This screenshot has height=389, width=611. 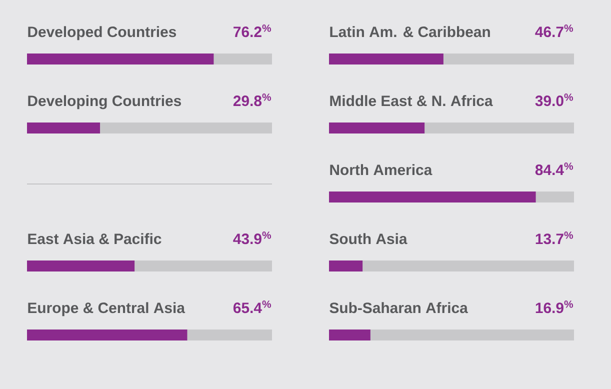 I want to click on data-label: 84.4$^{%}$, so click(x=554, y=169).